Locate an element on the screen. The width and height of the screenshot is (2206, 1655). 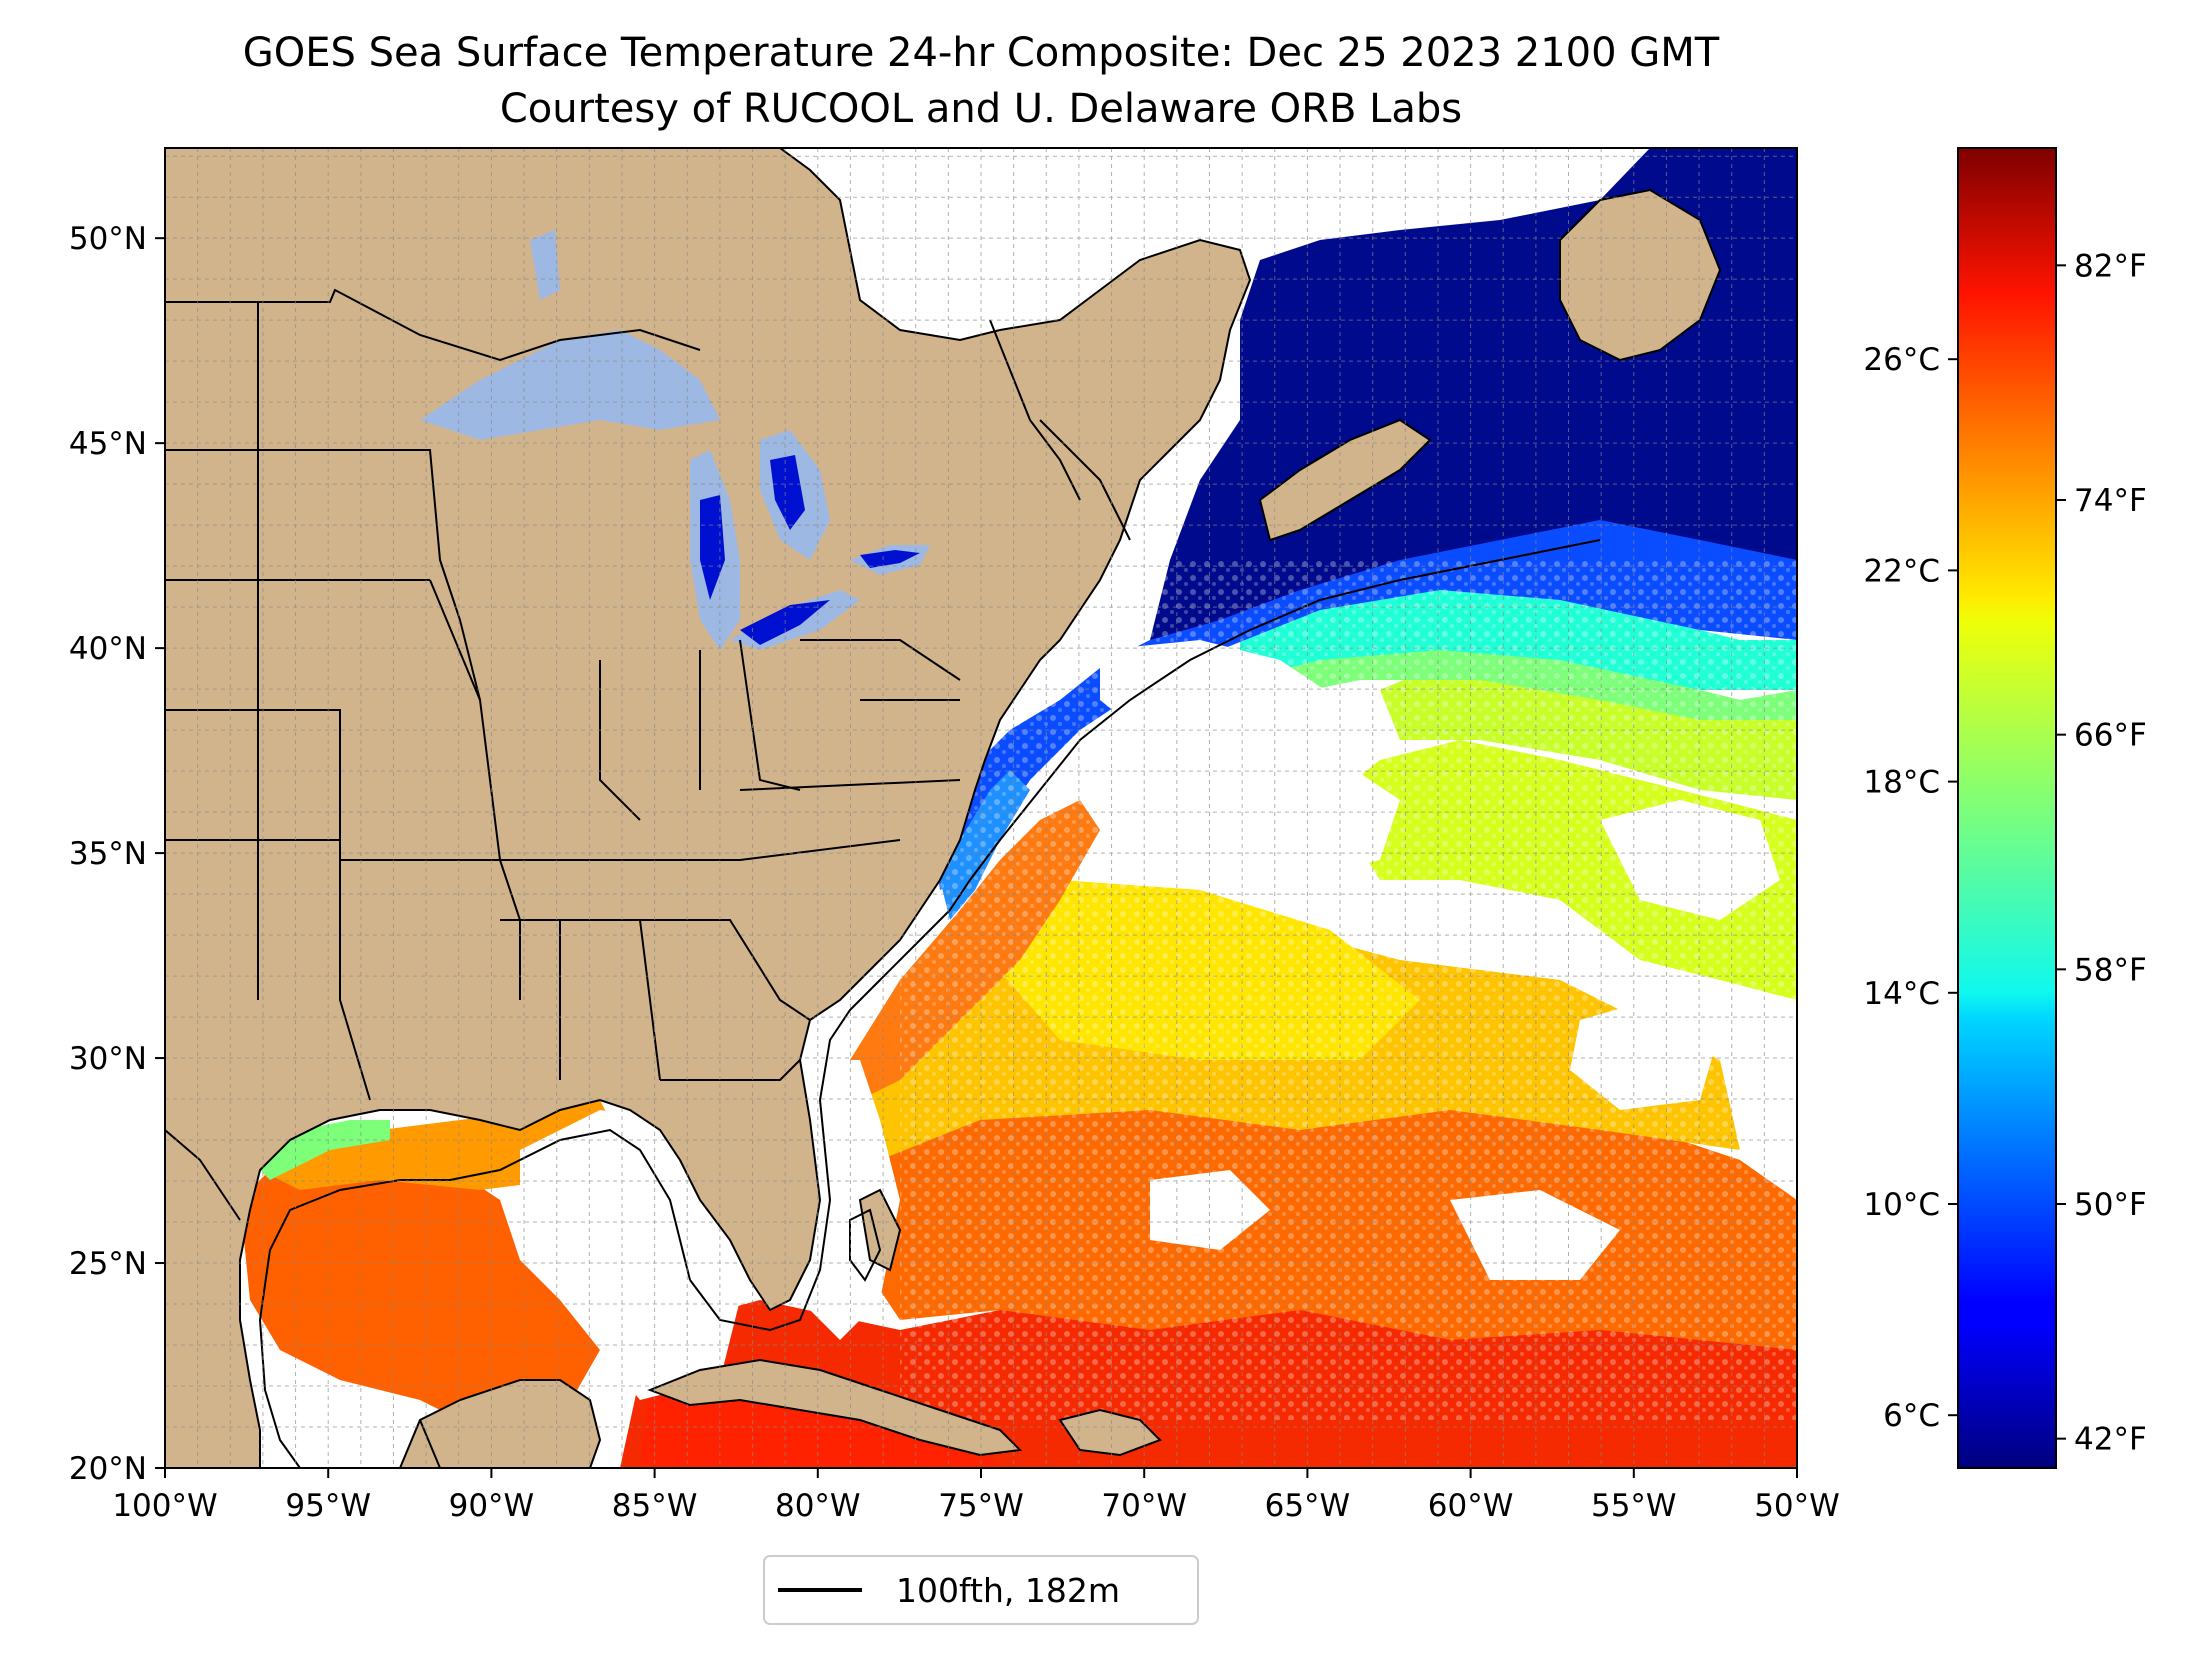
lon-tick-label: 55°W is located at coordinates (1634, 1506).